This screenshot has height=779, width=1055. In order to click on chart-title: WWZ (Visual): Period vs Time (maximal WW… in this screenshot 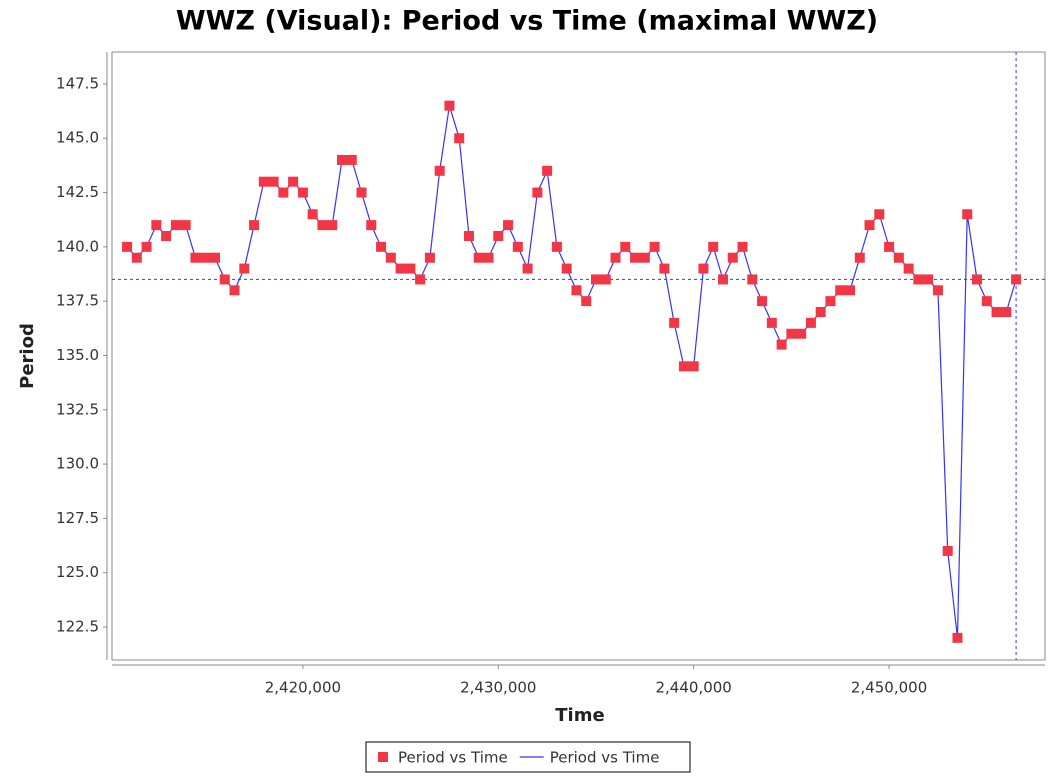, I will do `click(527, 21)`.